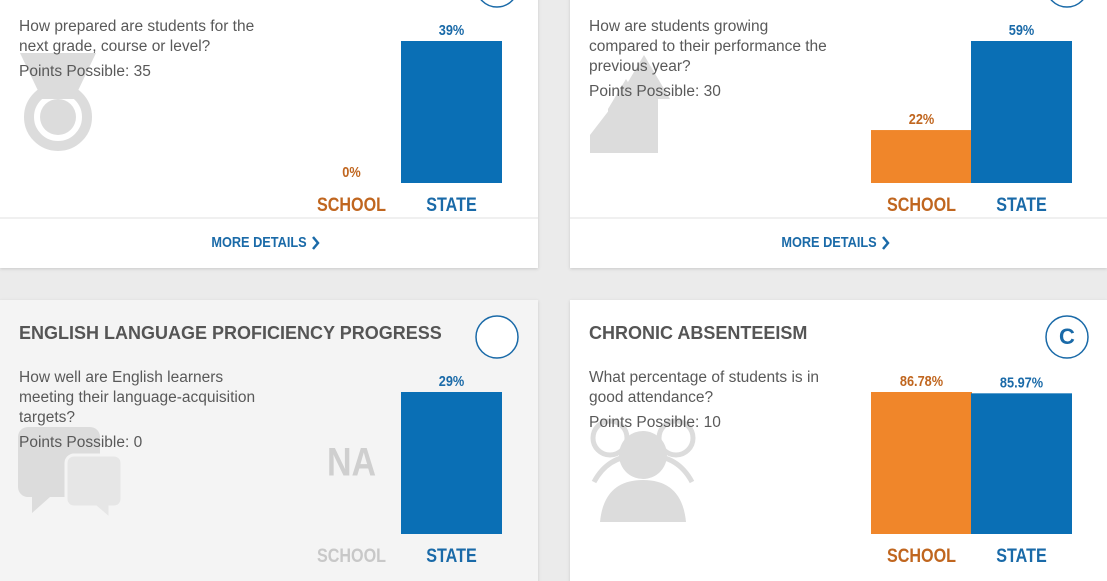 Image resolution: width=1107 pixels, height=581 pixels. I want to click on value-label: 59%, so click(1022, 29).